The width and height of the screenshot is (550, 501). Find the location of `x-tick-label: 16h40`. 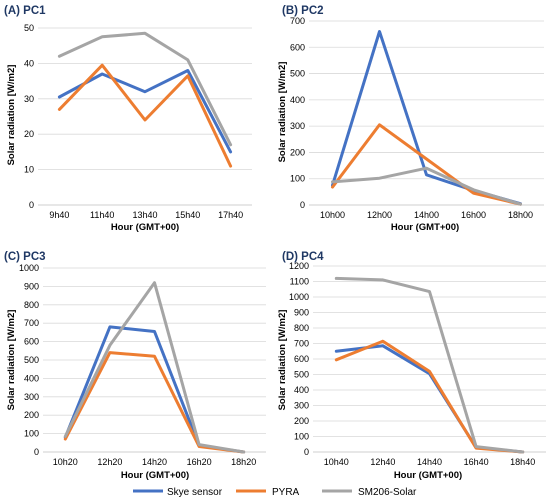

x-tick-label: 16h40 is located at coordinates (476, 462).